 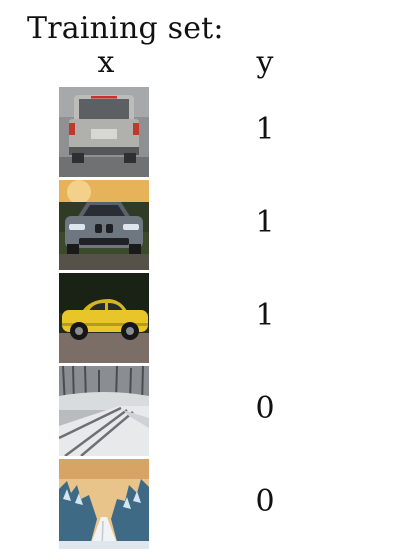 I want to click on suv-rear-rain-image, so click(x=104, y=132).